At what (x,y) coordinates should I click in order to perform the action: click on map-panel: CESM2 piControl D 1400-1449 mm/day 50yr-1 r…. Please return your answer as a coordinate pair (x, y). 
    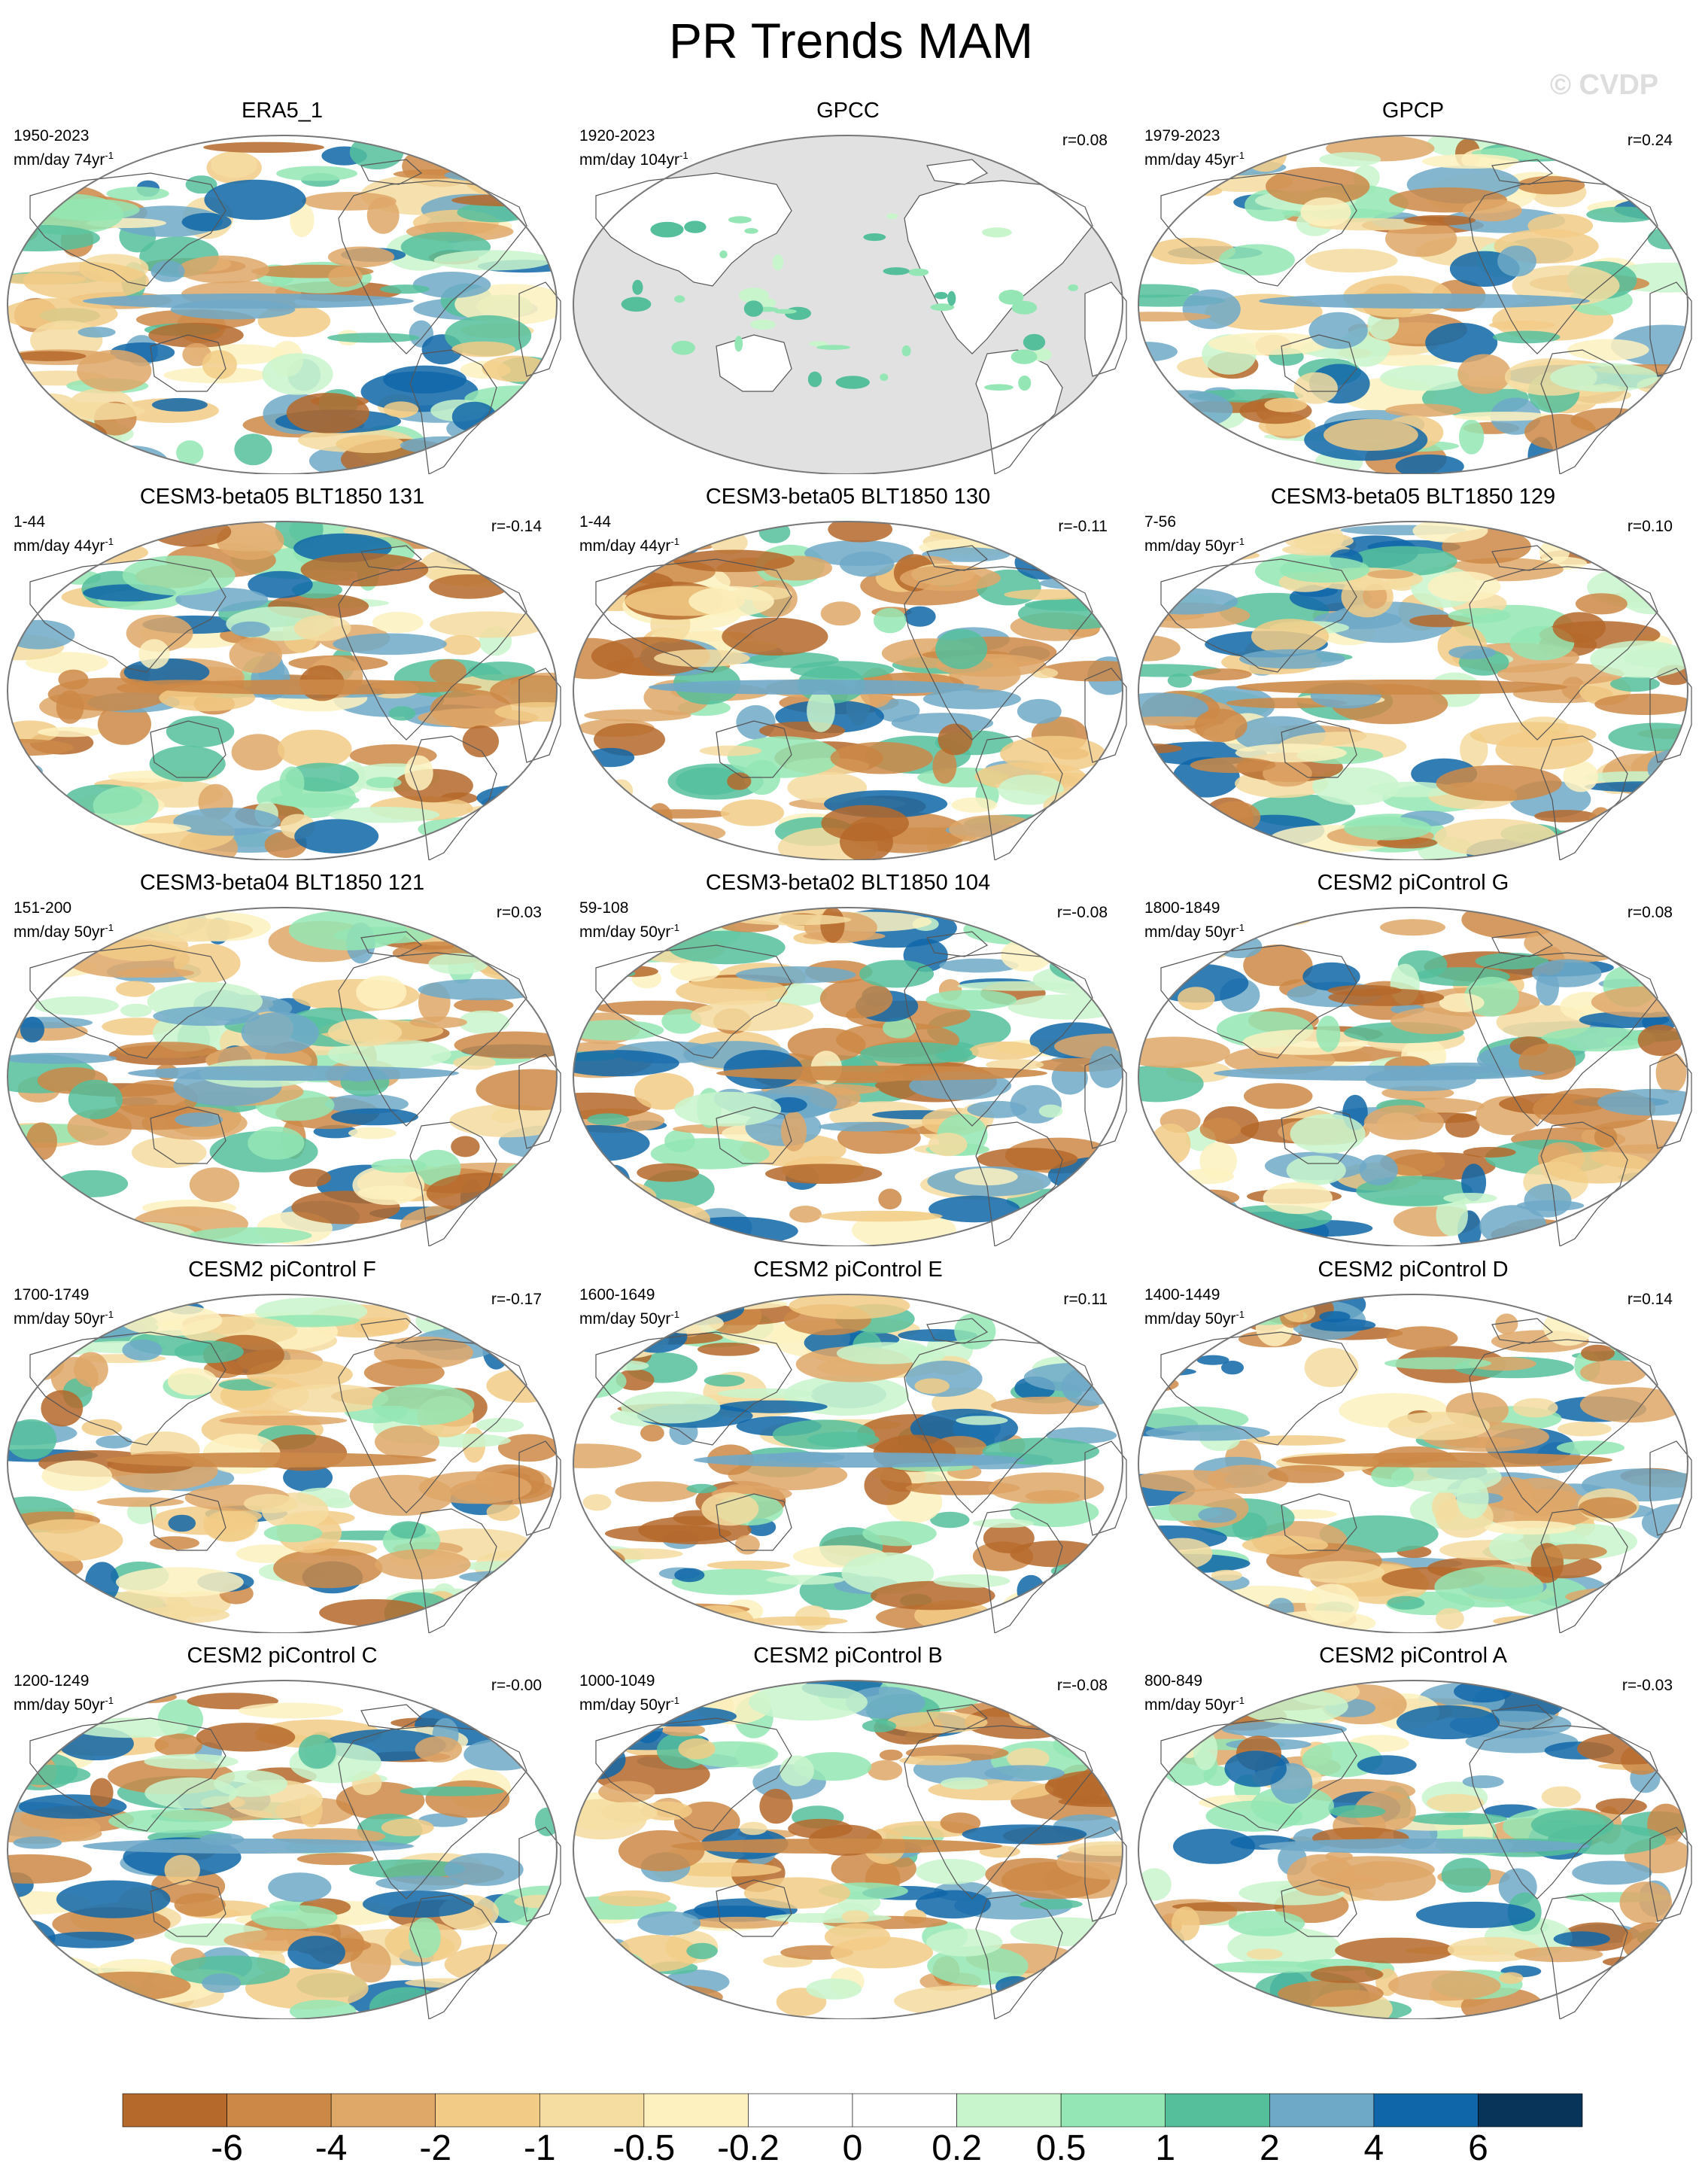
    Looking at the image, I should click on (1413, 1445).